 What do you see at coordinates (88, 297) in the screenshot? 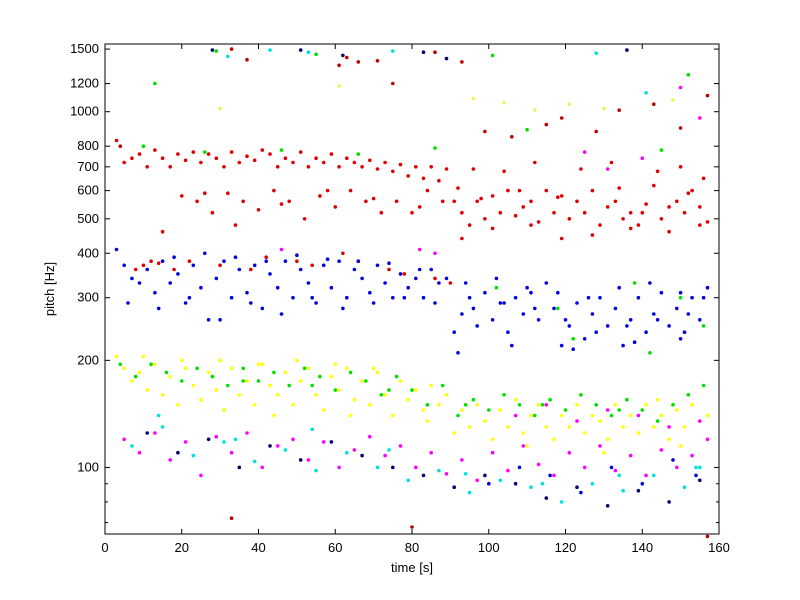
I see `y-tick-label: 300` at bounding box center [88, 297].